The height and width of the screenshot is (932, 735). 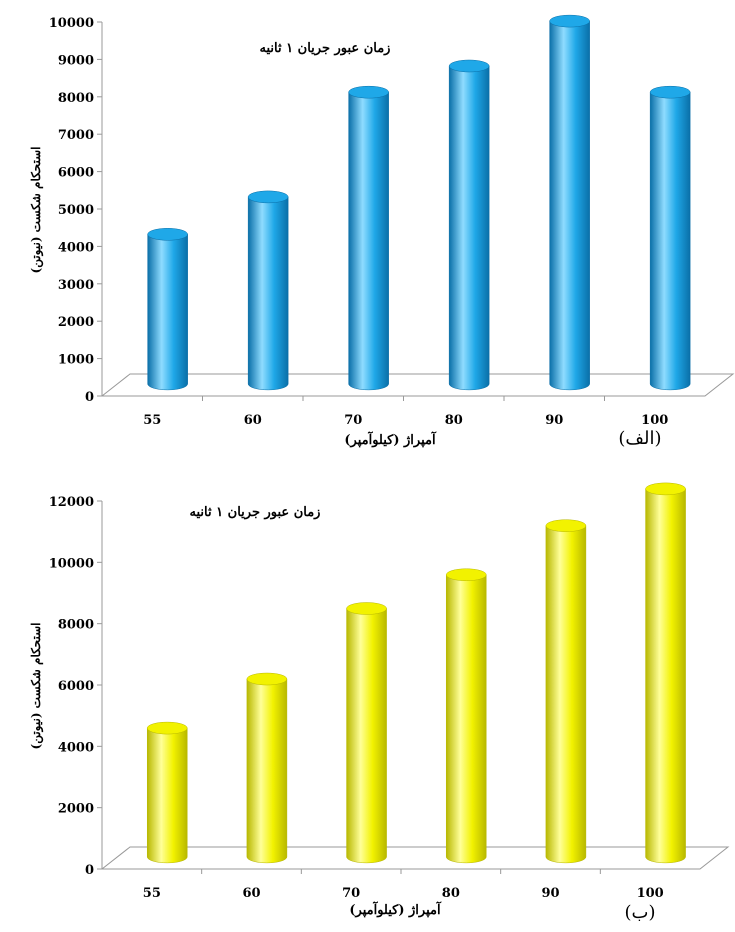 What do you see at coordinates (76, 135) in the screenshot?
I see `y-tick-label: 7000` at bounding box center [76, 135].